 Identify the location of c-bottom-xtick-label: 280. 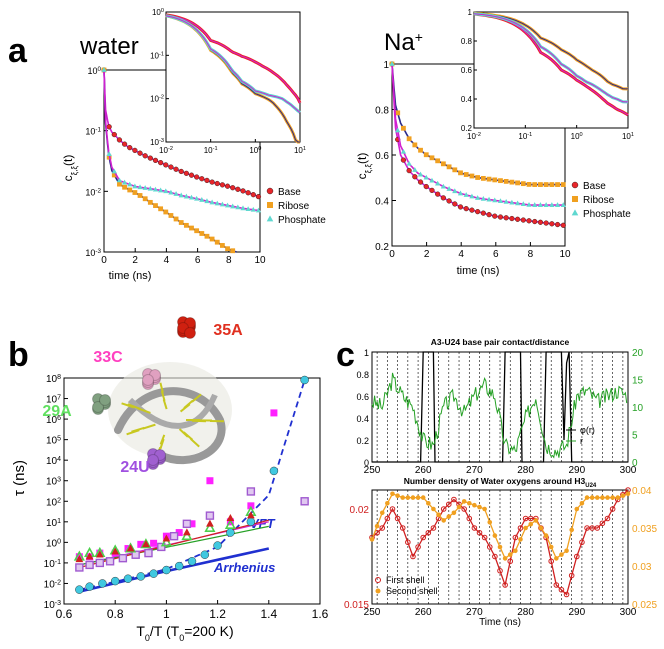
(525, 612).